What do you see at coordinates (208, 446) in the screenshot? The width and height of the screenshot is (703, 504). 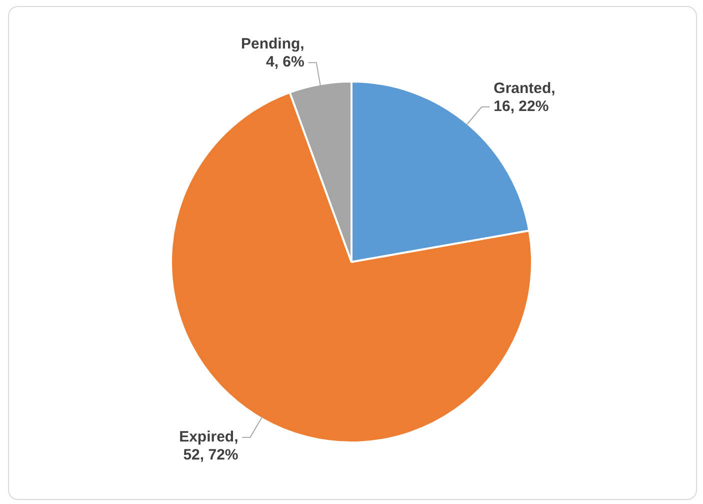 I see `slice-label: Expired, 52, 72%` at bounding box center [208, 446].